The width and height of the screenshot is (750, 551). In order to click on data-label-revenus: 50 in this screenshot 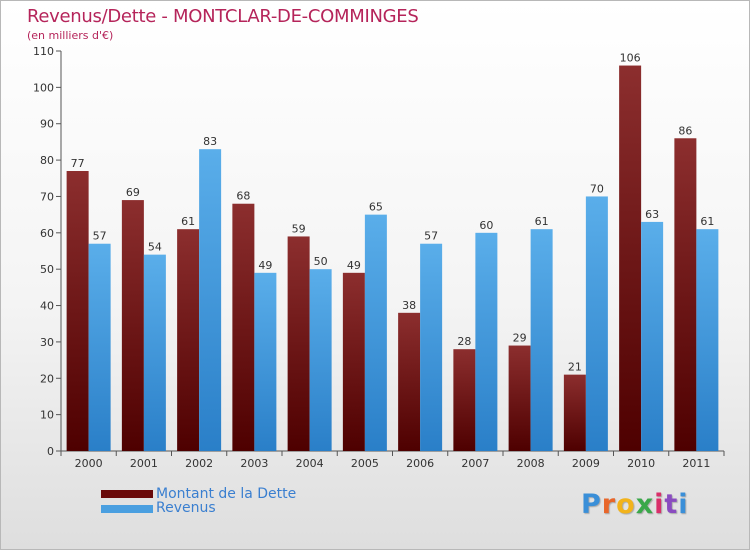, I will do `click(321, 261)`.